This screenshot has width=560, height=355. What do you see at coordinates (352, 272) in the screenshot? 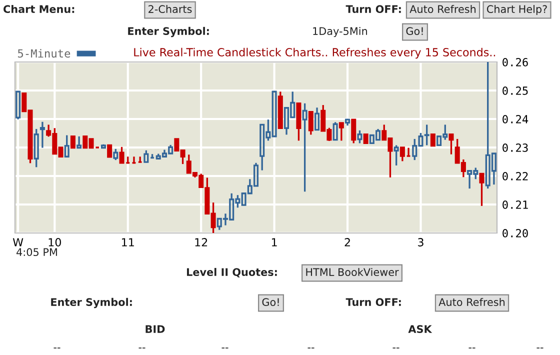
I see `text: HTML BookViewer` at bounding box center [352, 272].